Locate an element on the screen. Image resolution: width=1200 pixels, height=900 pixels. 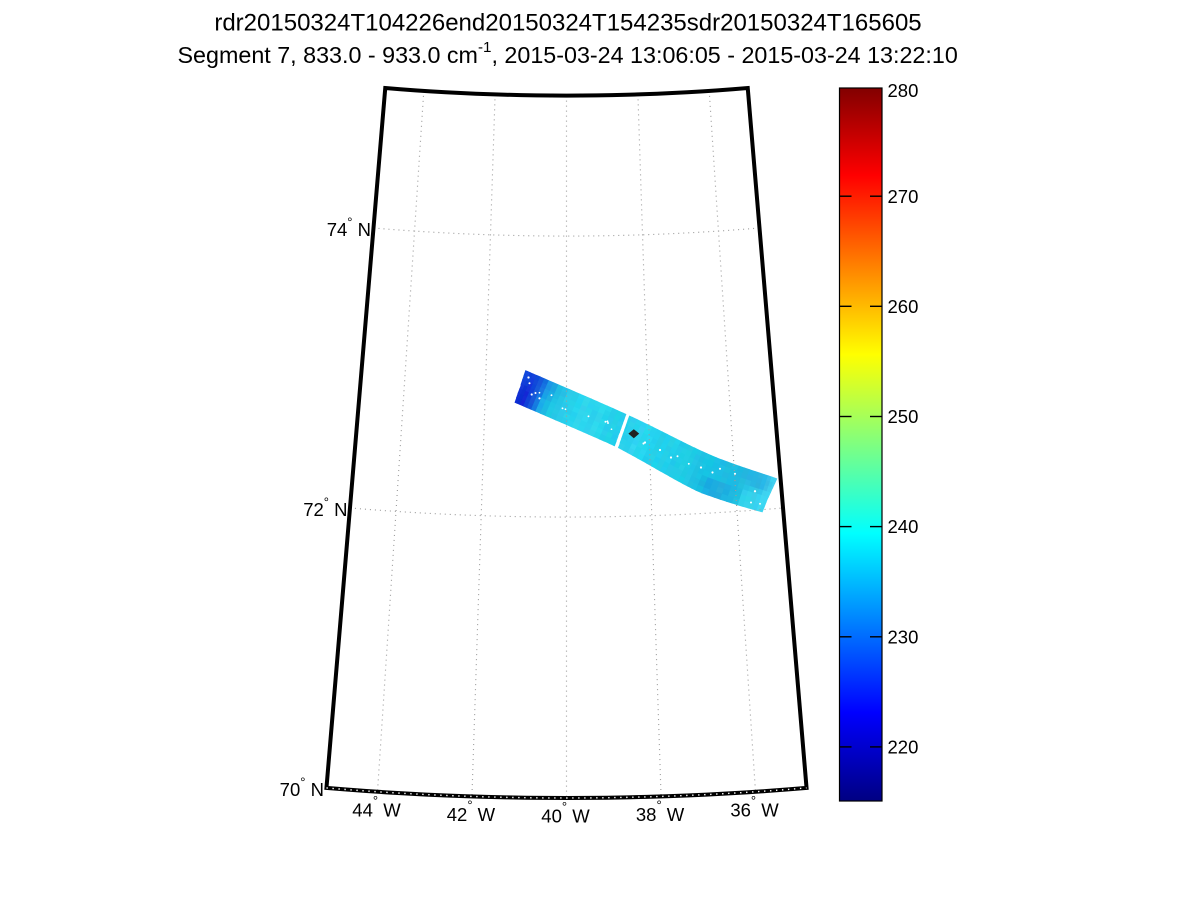
svg-text: 280 is located at coordinates (903, 90).